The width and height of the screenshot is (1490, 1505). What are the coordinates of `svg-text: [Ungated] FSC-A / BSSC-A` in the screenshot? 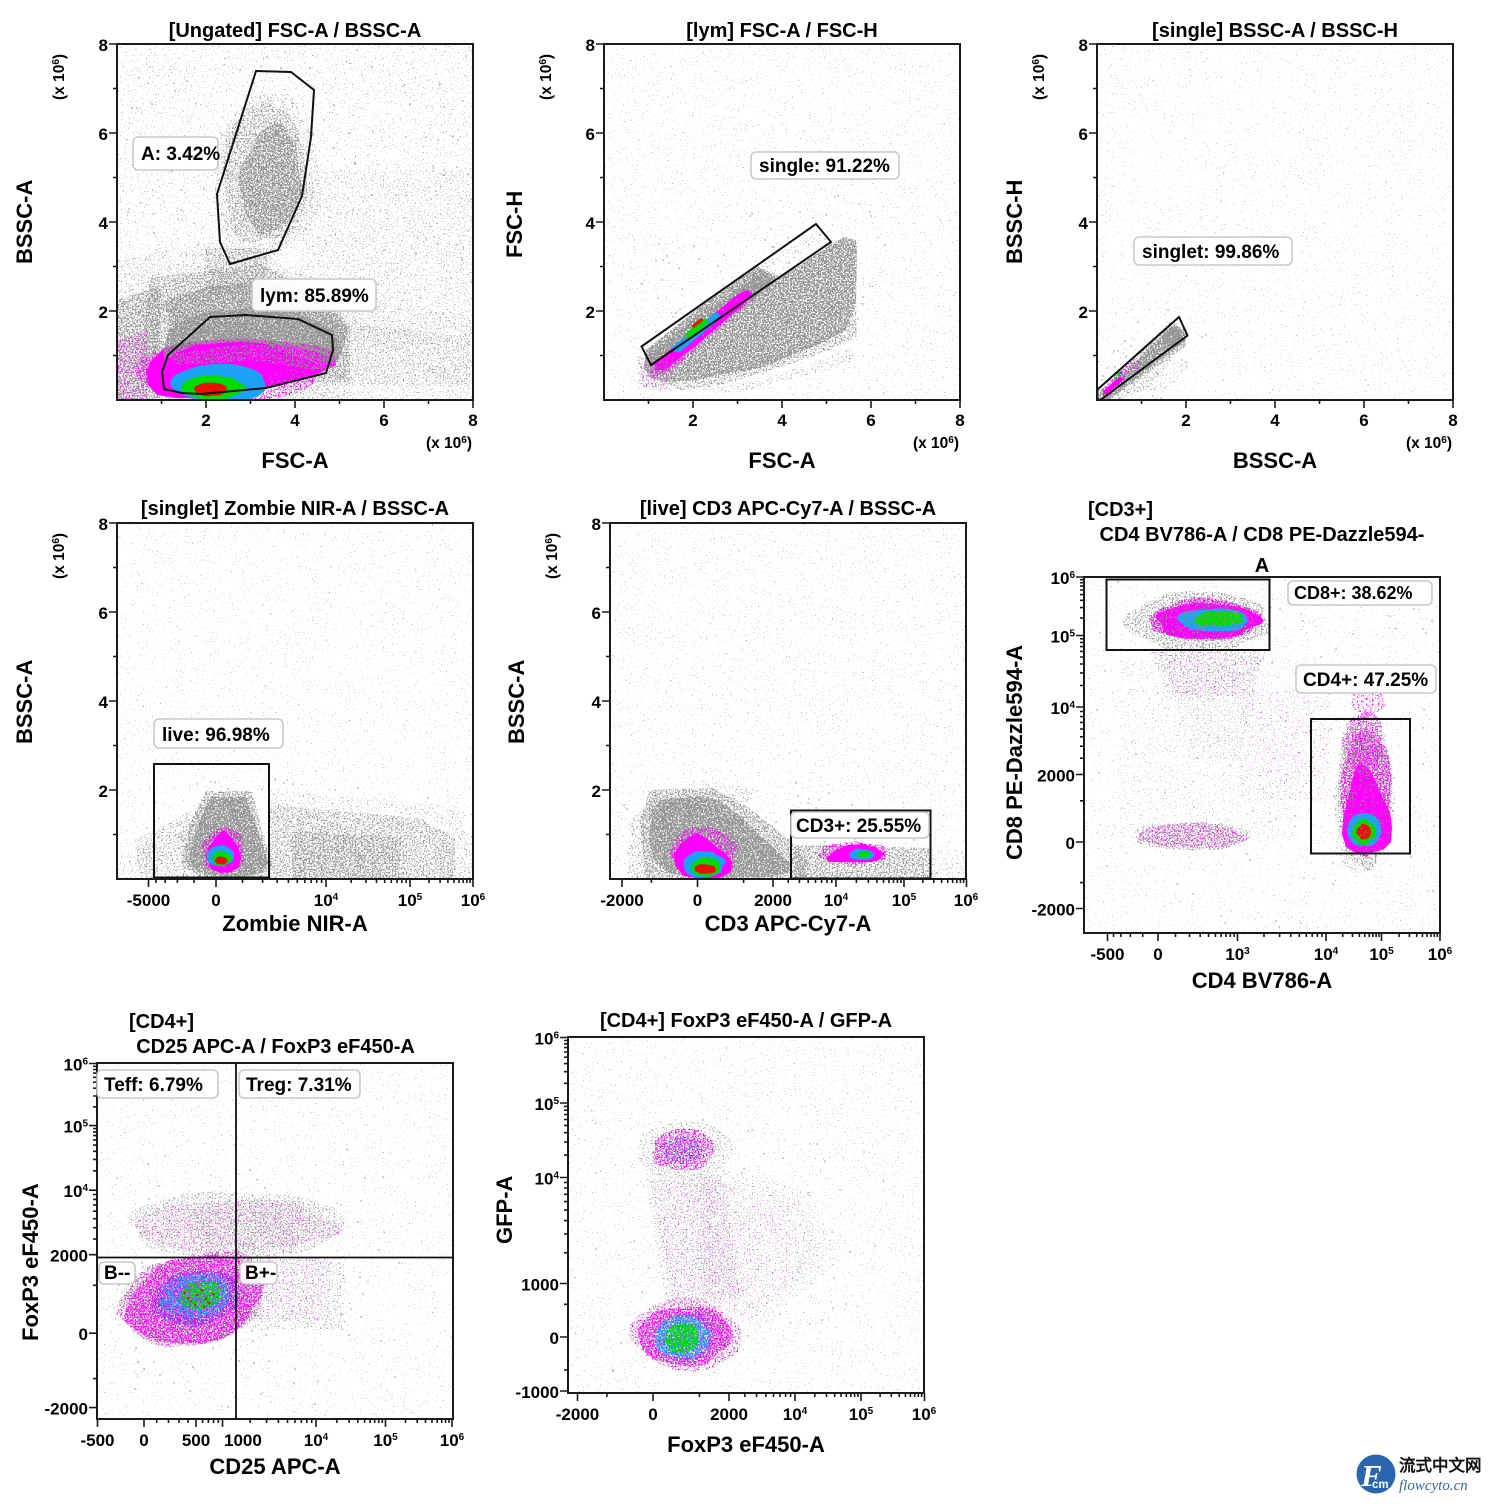 It's located at (295, 31).